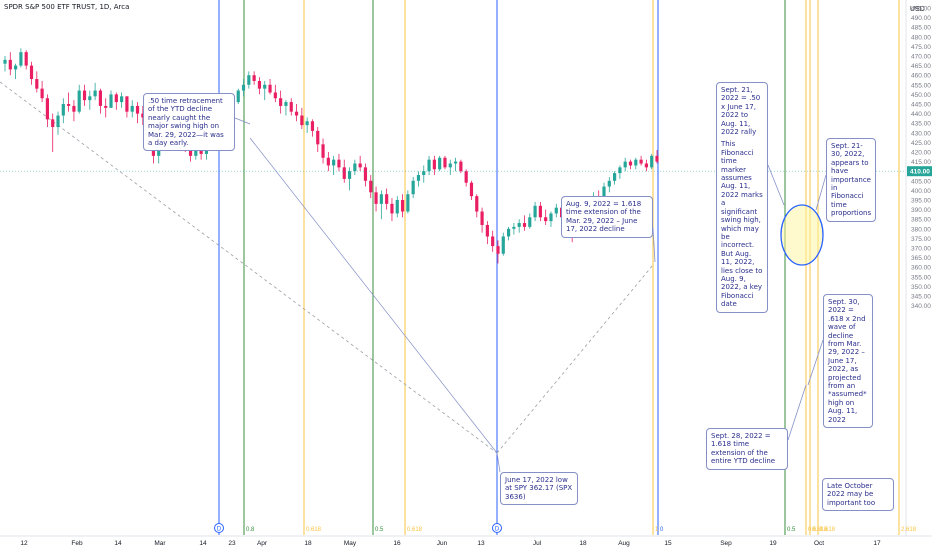 Image resolution: width=932 pixels, height=550 pixels. I want to click on price-tick-label: 455.00, so click(921, 85).